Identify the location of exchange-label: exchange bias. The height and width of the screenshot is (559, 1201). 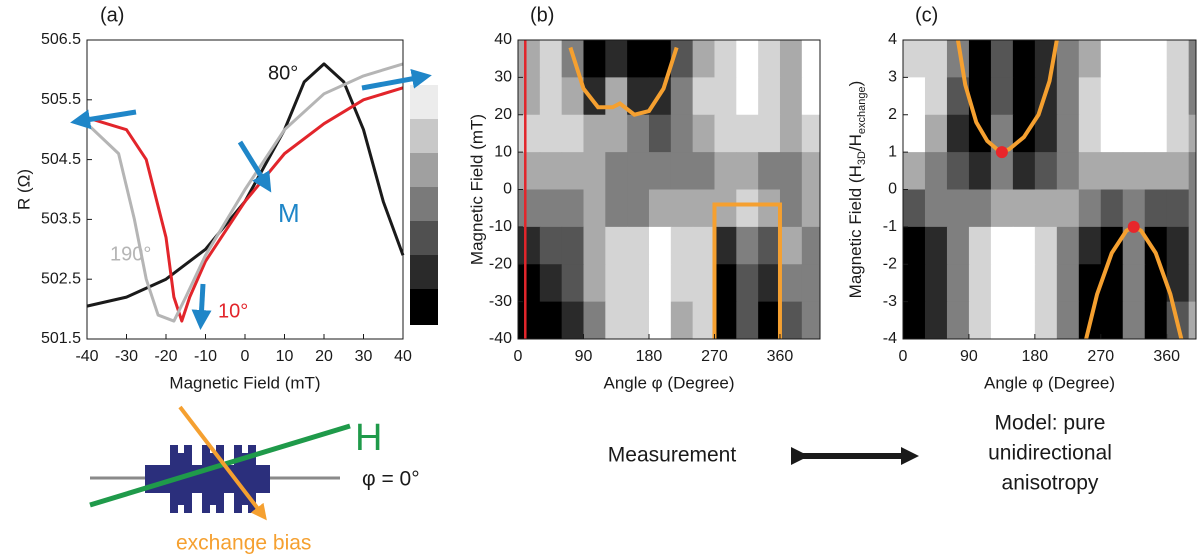
(243, 543).